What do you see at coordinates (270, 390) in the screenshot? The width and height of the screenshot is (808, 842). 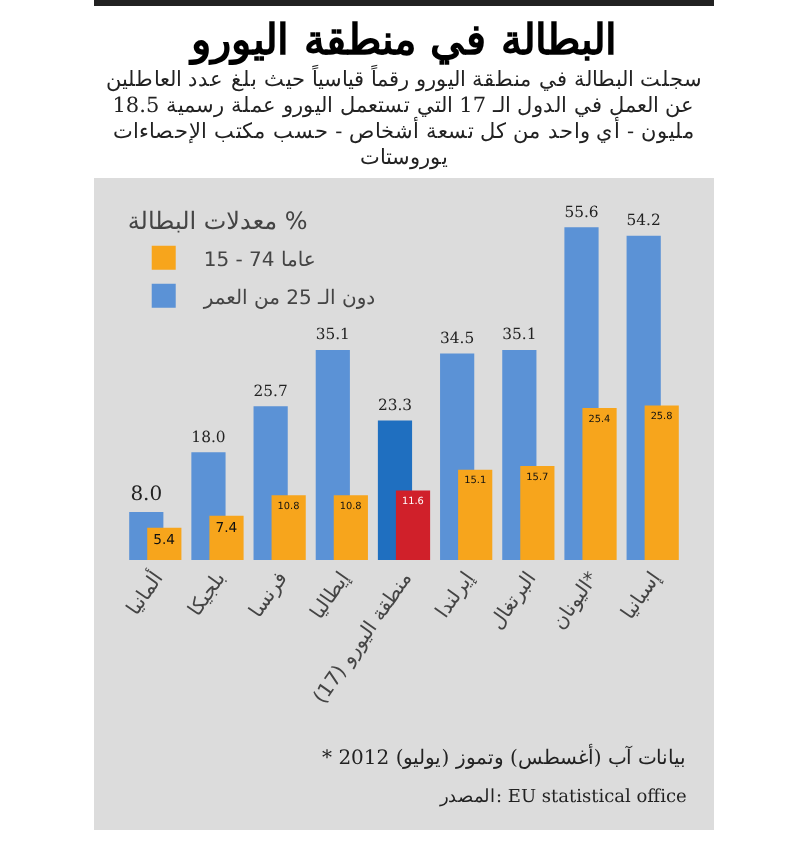 I see `data-label: 25.7` at bounding box center [270, 390].